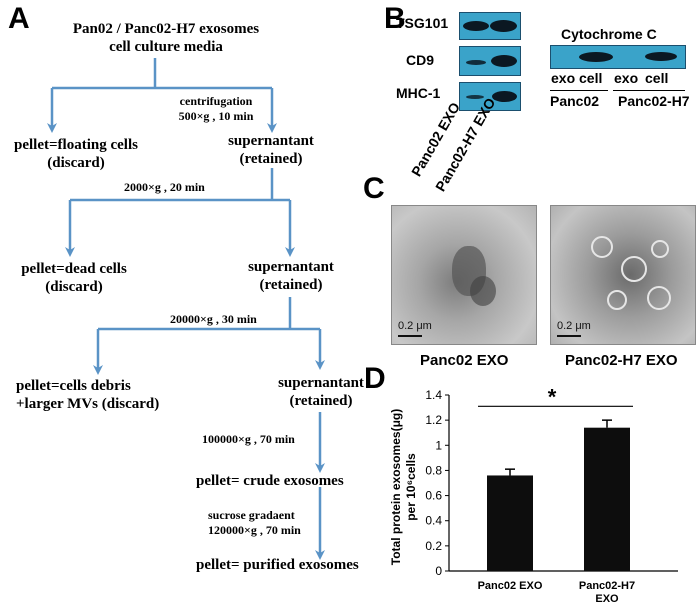 The height and width of the screenshot is (614, 700). I want to click on significance-star: *, so click(552, 396).